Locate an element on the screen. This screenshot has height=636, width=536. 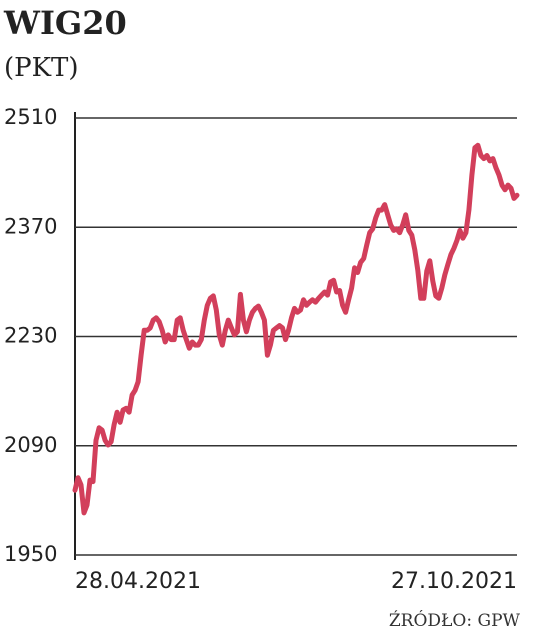
chart-subtitle: (PKT) is located at coordinates (41, 68).